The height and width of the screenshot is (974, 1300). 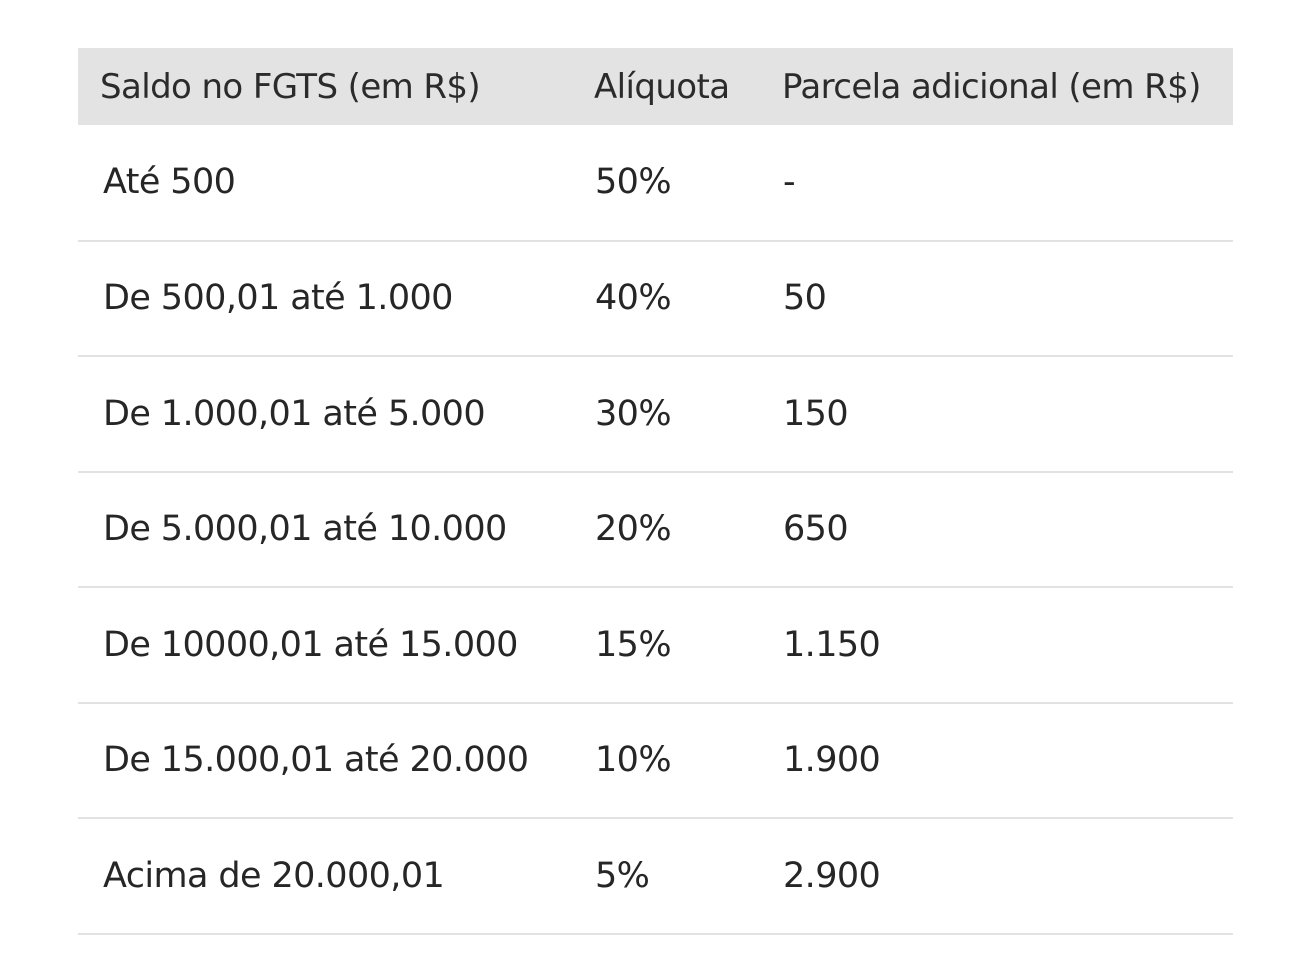 What do you see at coordinates (832, 644) in the screenshot?
I see `additional-amount-cell: 1.150` at bounding box center [832, 644].